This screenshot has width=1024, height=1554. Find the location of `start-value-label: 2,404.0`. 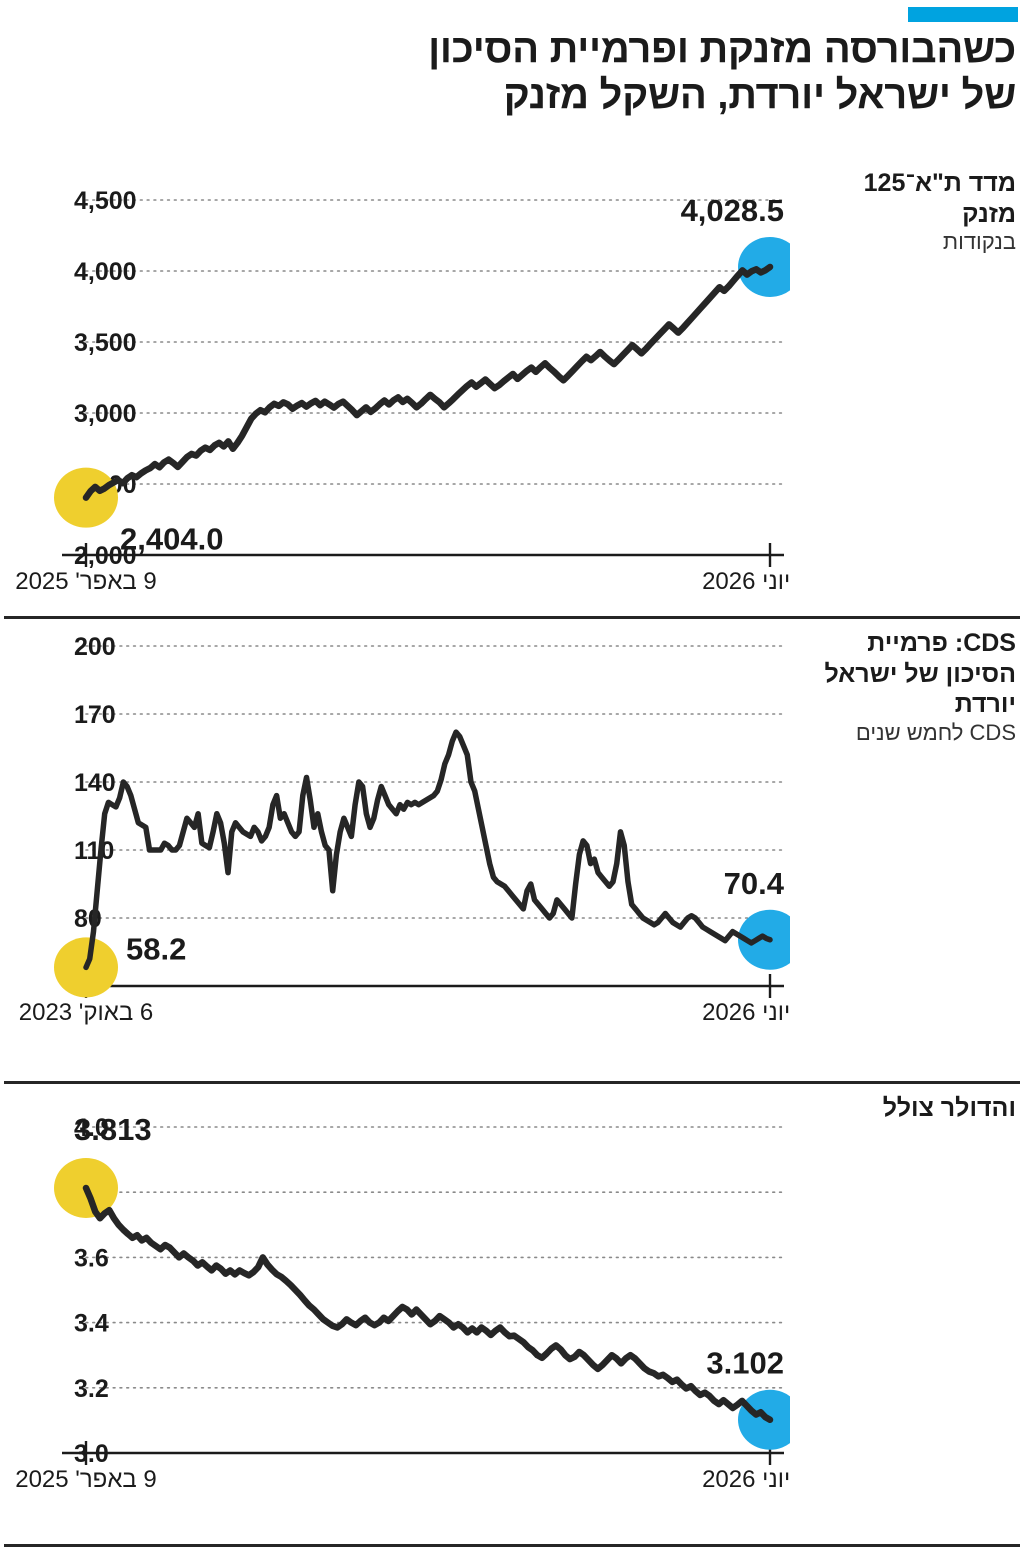

start-value-label: 2,404.0 is located at coordinates (171, 539).